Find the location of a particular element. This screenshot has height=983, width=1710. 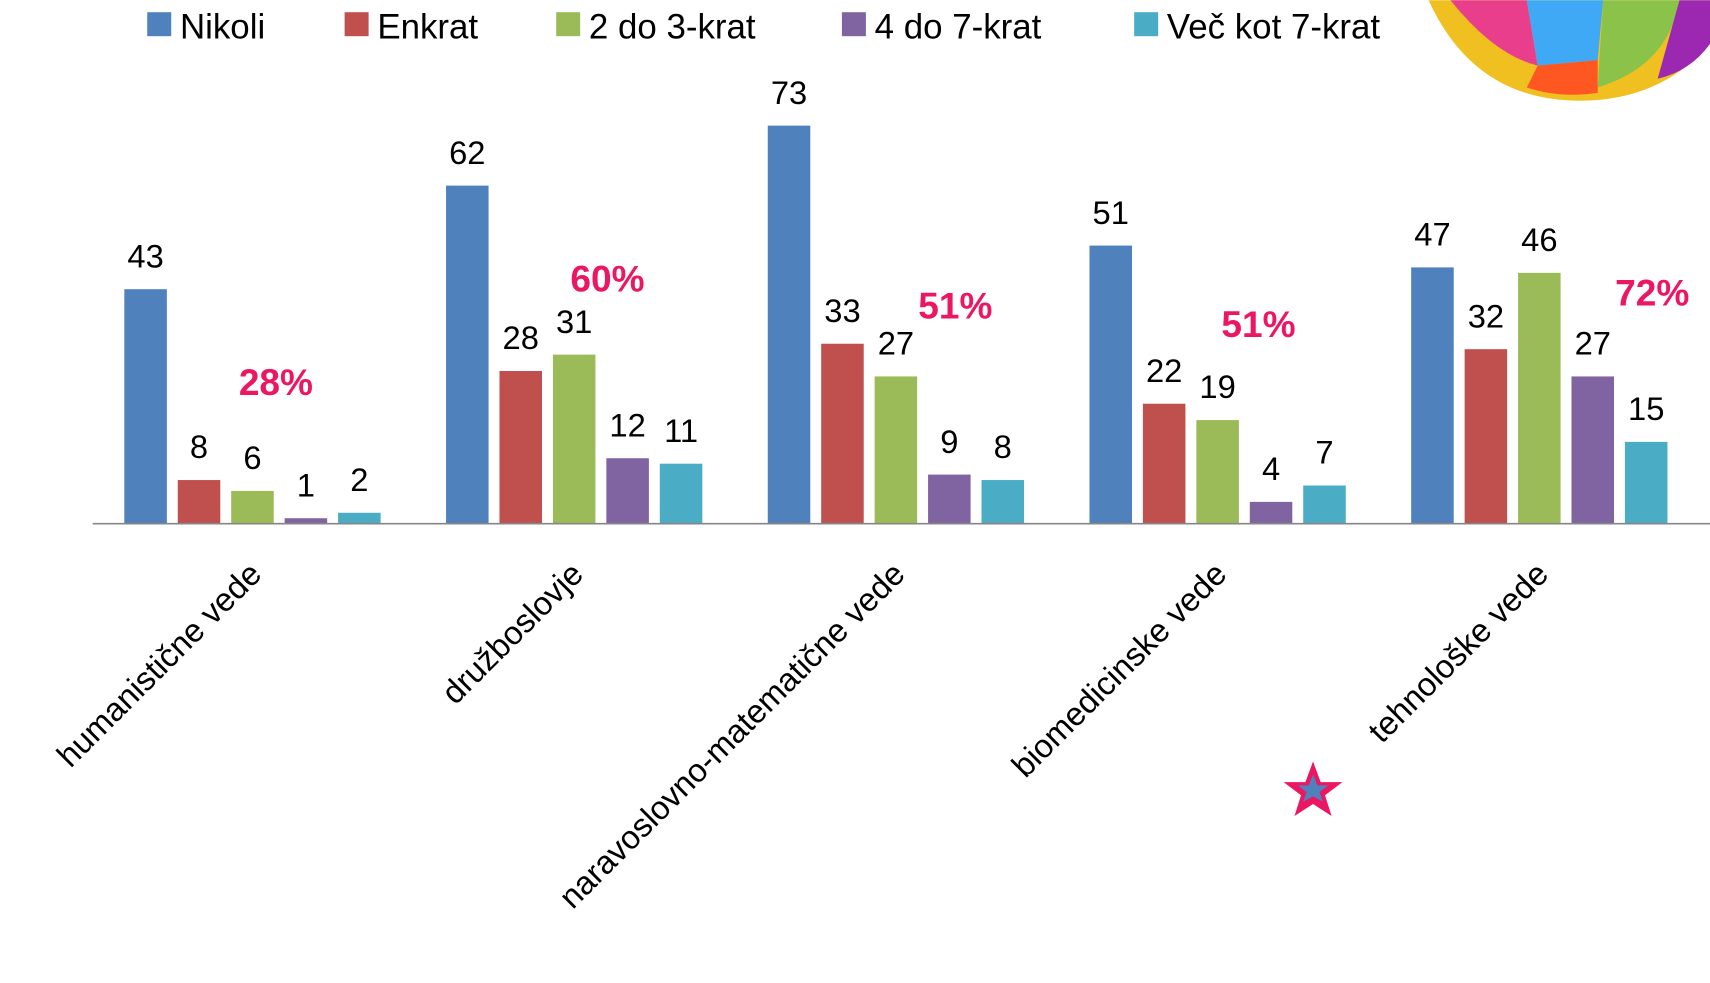

value-label: 19 is located at coordinates (1217, 386).